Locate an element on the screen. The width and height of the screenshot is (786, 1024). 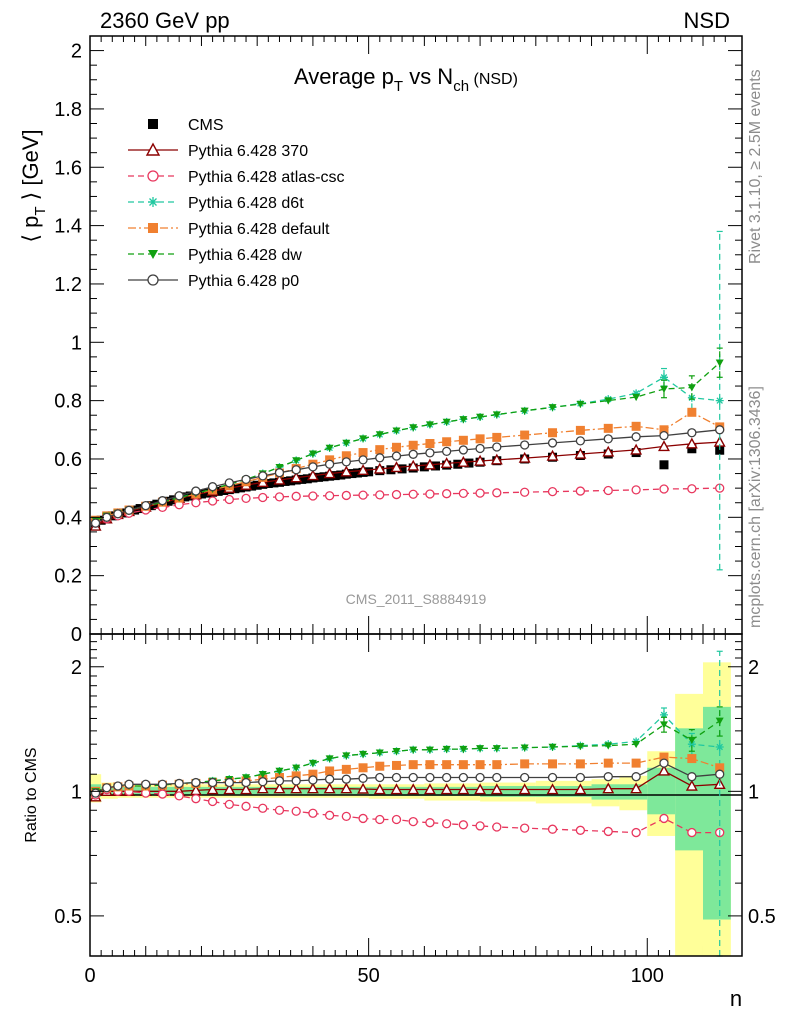
x-tick-label: 100 is located at coordinates (647, 976).